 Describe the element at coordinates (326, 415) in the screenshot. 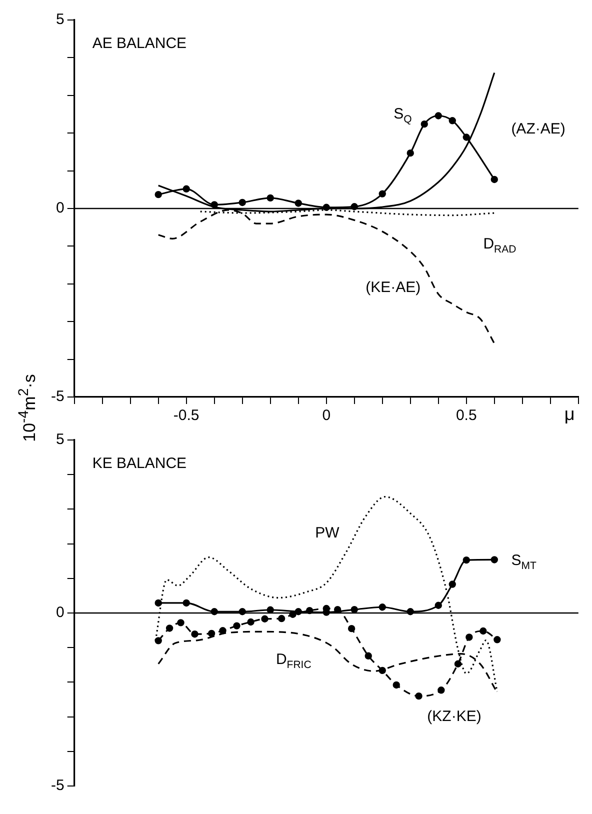

I see `x-tick-label: 0` at that location.